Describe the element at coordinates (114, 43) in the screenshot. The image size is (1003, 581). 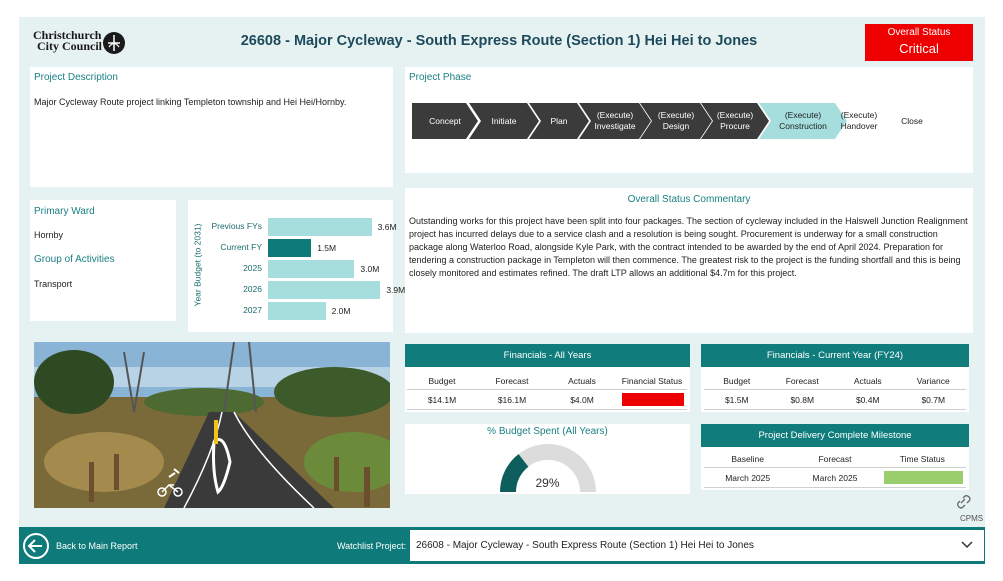
I see `logo-emblem-icon` at that location.